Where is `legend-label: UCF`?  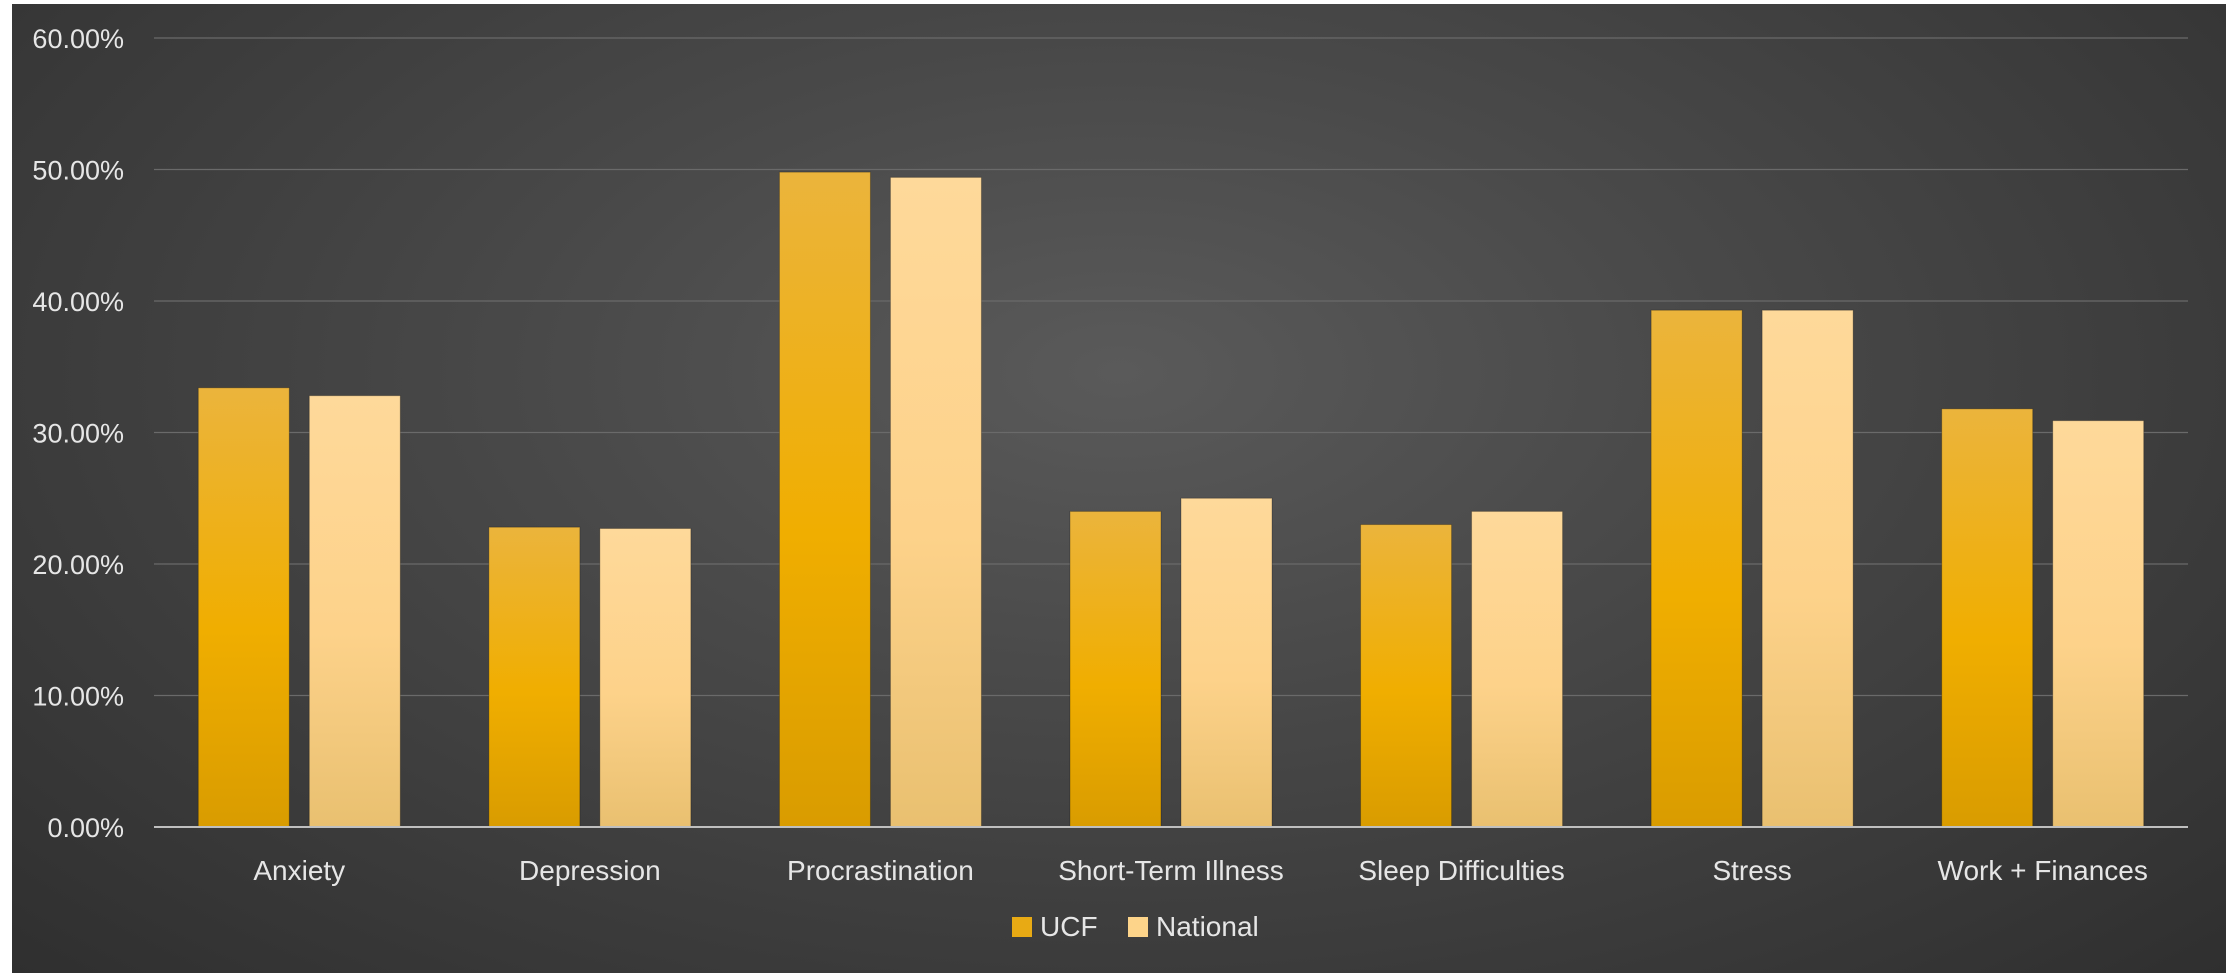 legend-label: UCF is located at coordinates (1069, 926).